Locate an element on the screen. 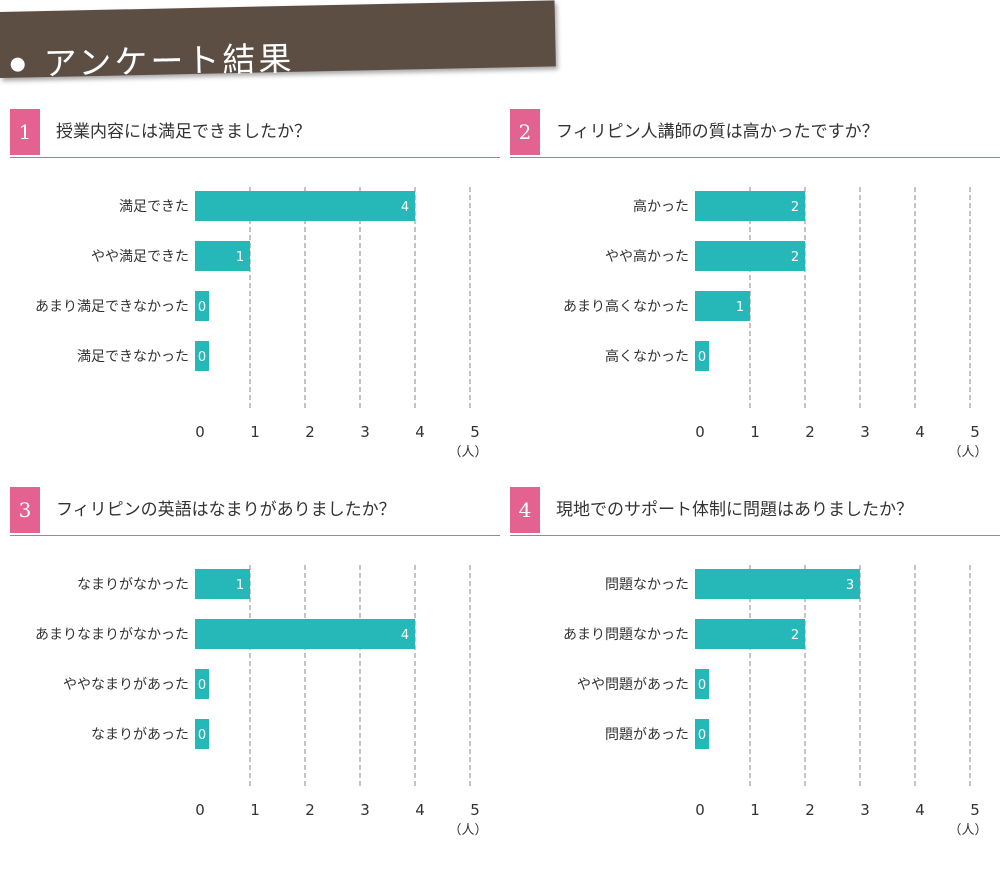 The image size is (1000, 875). category-label: なまりがなかった is located at coordinates (133, 585).